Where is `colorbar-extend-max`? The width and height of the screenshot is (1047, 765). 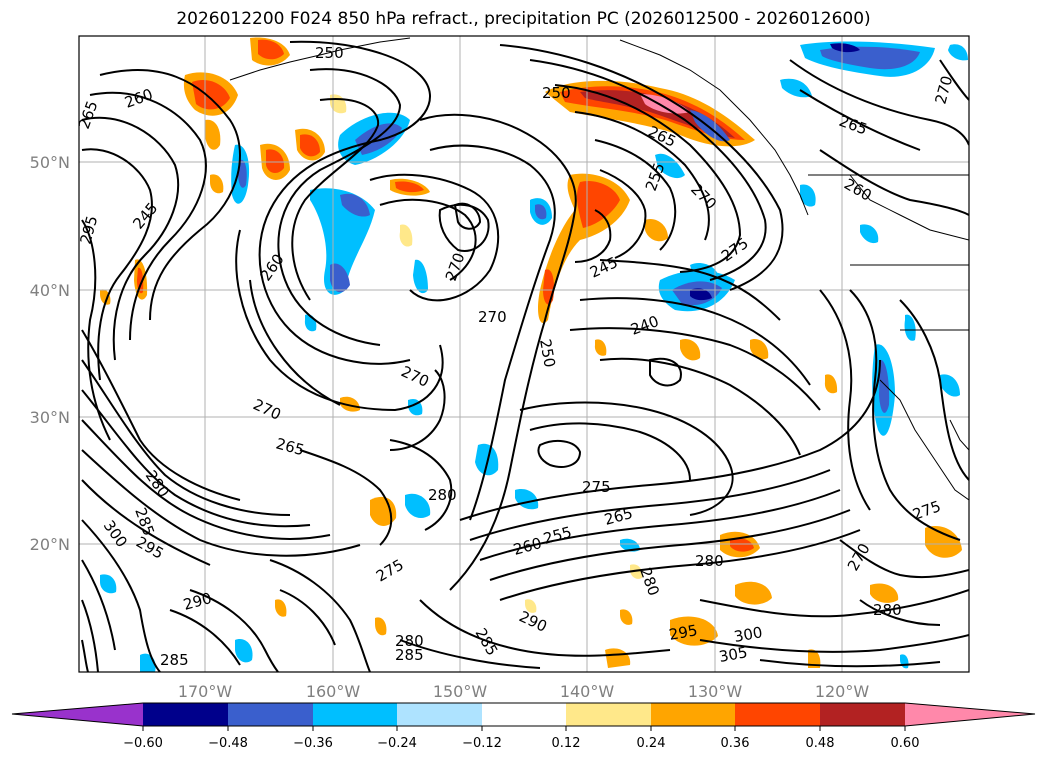
colorbar-extend-max is located at coordinates (970, 714).